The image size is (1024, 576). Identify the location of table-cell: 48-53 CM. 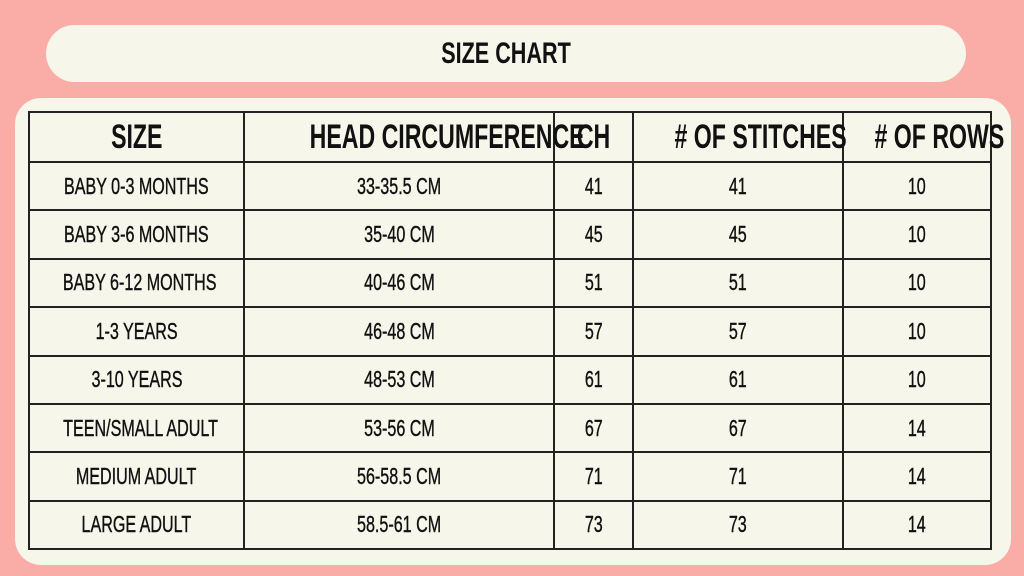
(399, 379).